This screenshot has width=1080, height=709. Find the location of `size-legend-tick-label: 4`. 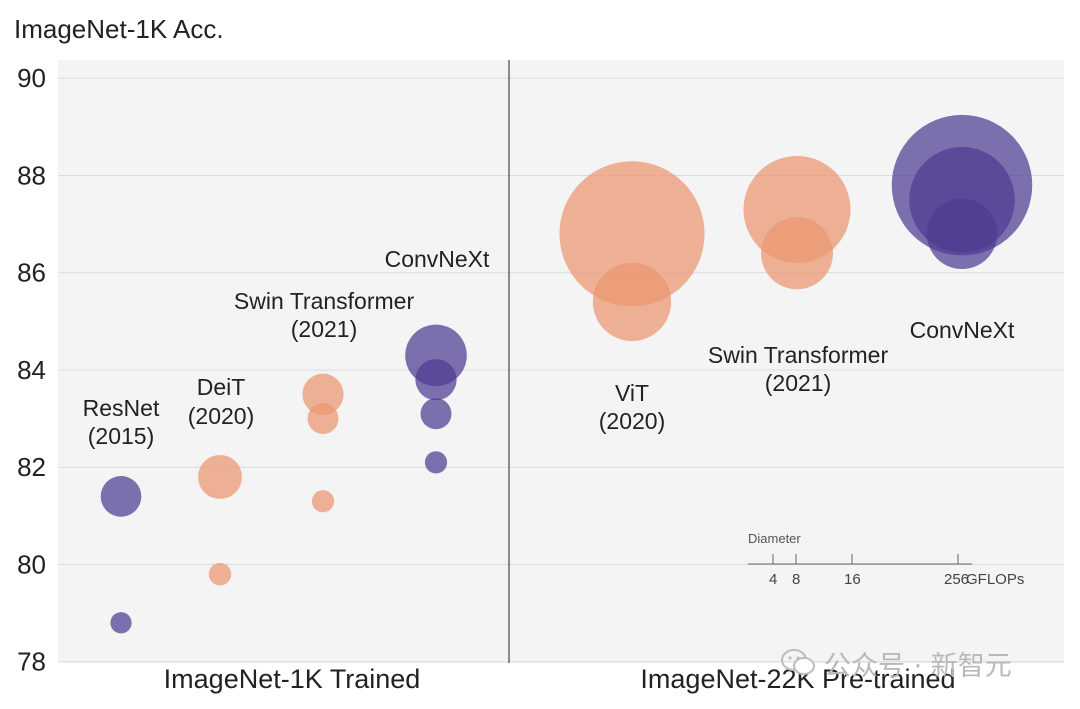

size-legend-tick-label: 4 is located at coordinates (773, 579).